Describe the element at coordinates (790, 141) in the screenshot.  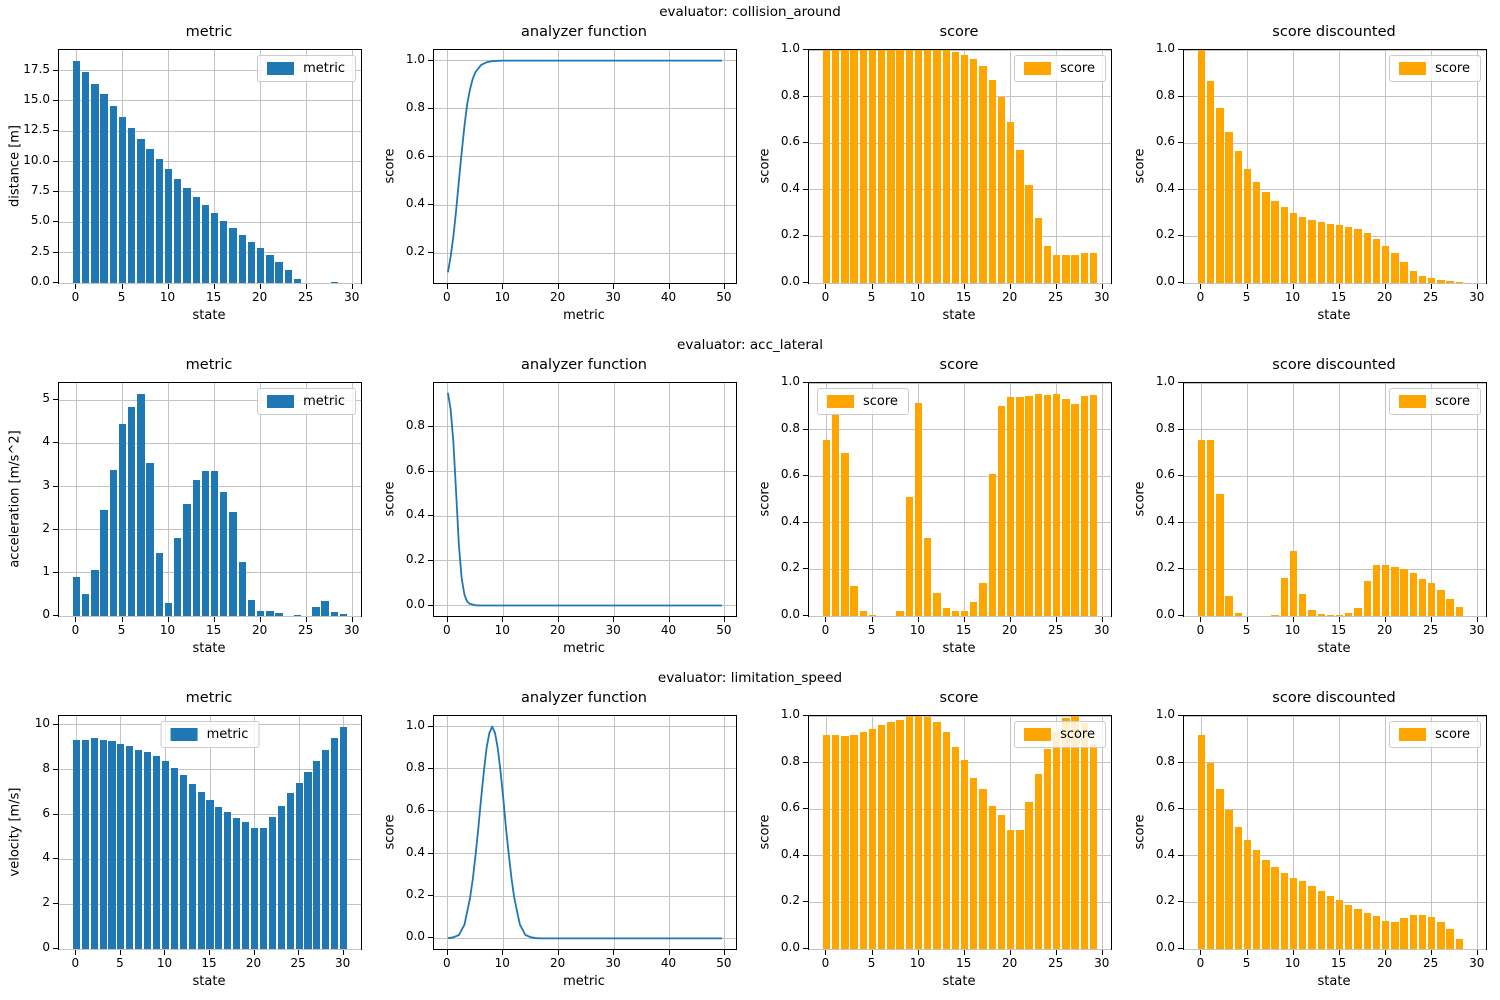
I see `y-tick-label: 0.6` at that location.